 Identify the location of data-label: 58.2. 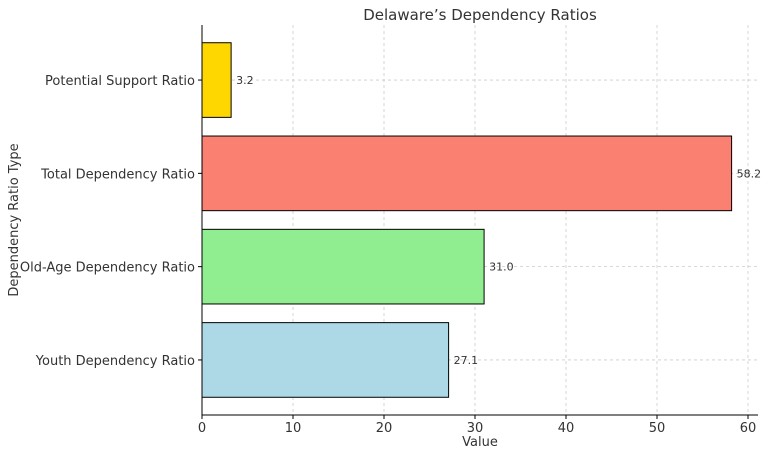
(749, 173).